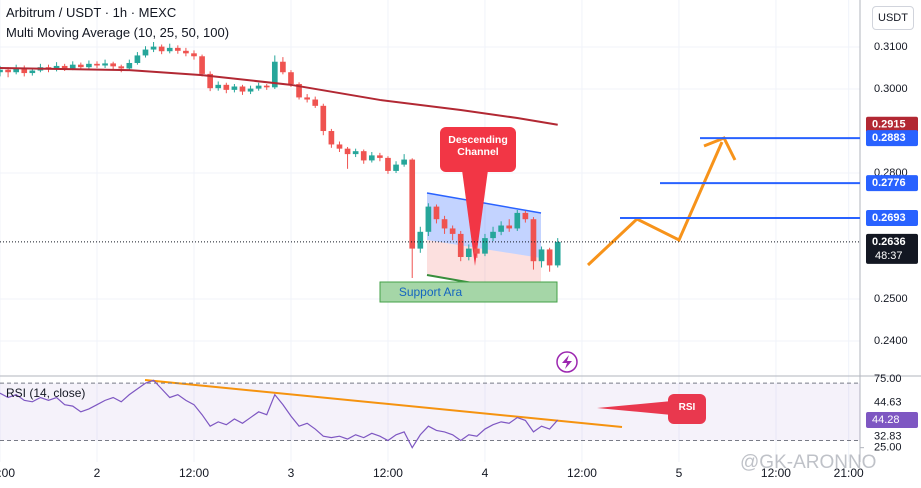 The width and height of the screenshot is (921, 488). What do you see at coordinates (889, 218) in the screenshot?
I see `level-label: 0.2693` at bounding box center [889, 218].